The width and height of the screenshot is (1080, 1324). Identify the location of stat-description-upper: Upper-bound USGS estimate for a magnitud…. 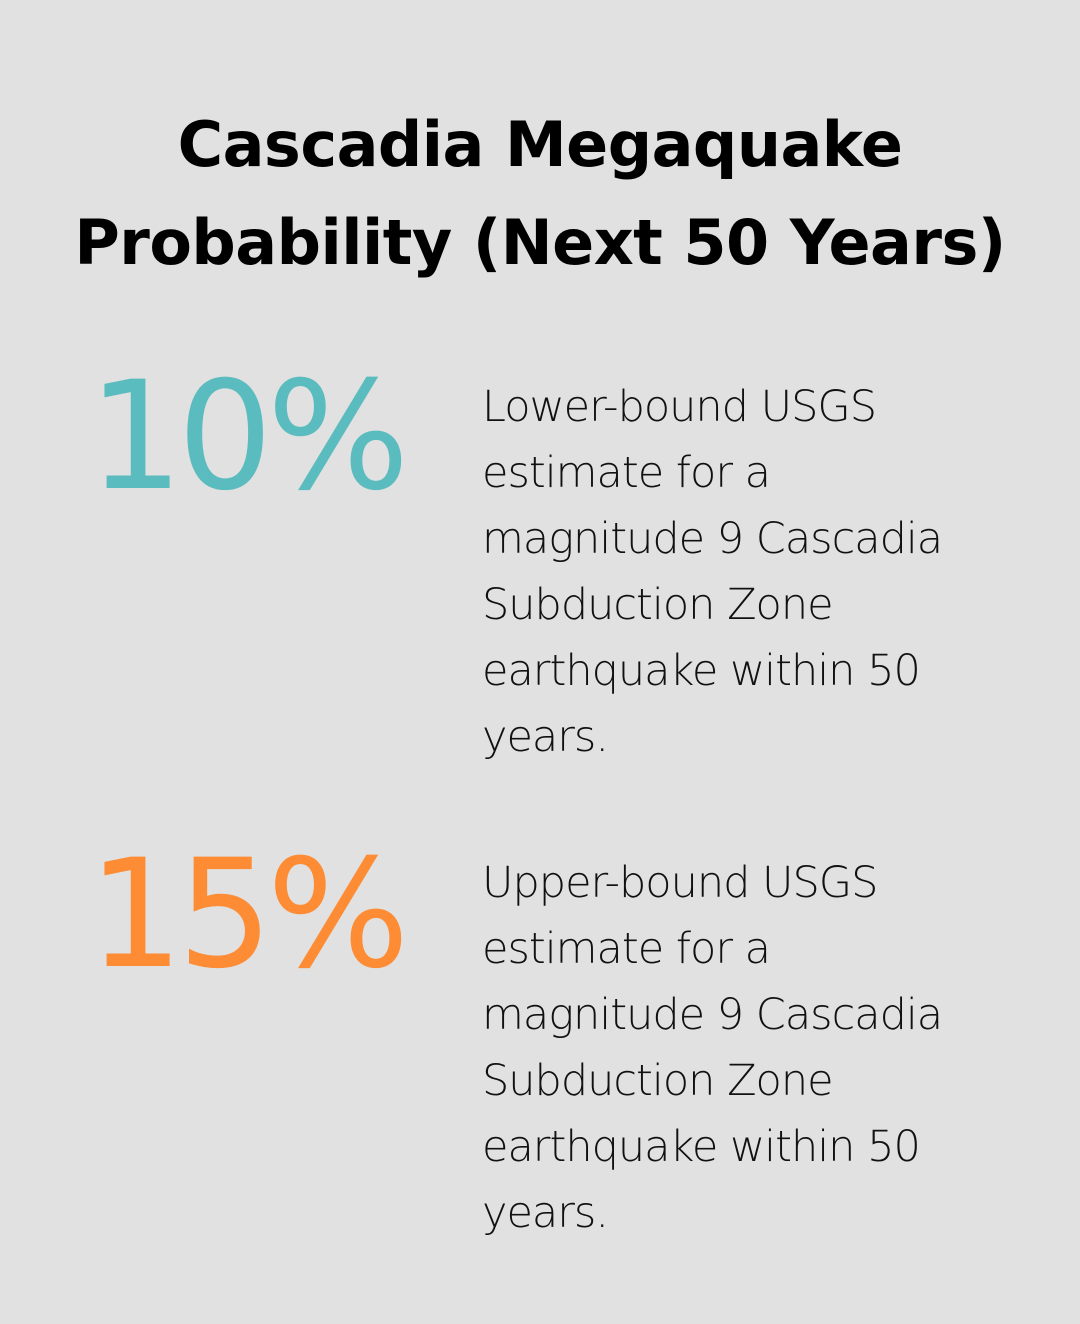
(712, 1048).